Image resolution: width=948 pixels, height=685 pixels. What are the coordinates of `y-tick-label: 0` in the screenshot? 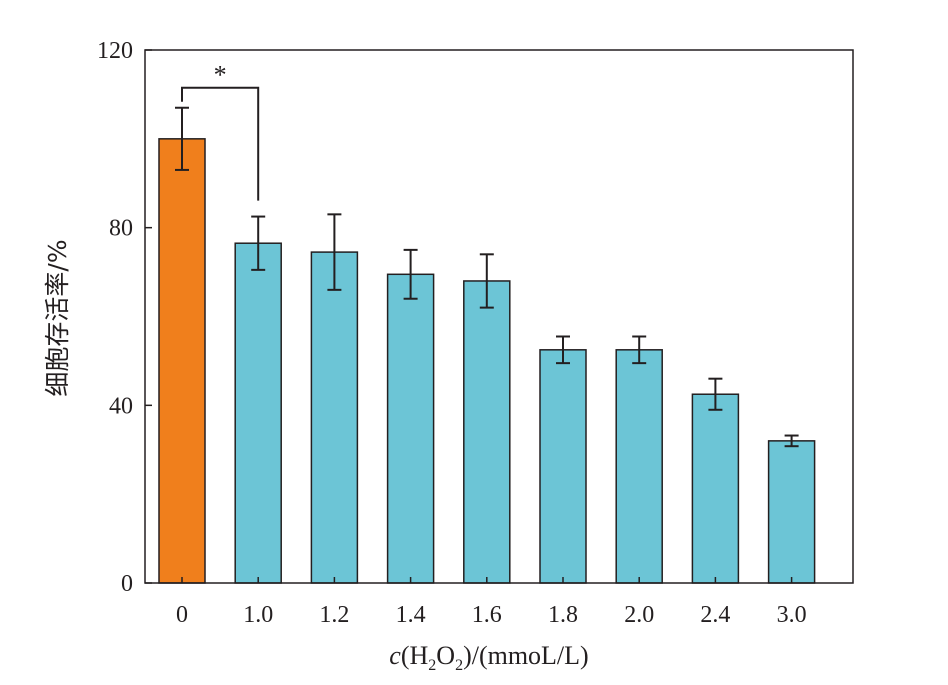 It's located at (127, 584).